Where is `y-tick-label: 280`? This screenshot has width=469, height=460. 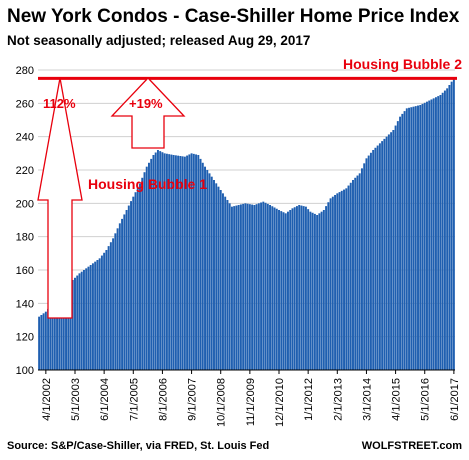 y-tick-label: 280 is located at coordinates (25, 71).